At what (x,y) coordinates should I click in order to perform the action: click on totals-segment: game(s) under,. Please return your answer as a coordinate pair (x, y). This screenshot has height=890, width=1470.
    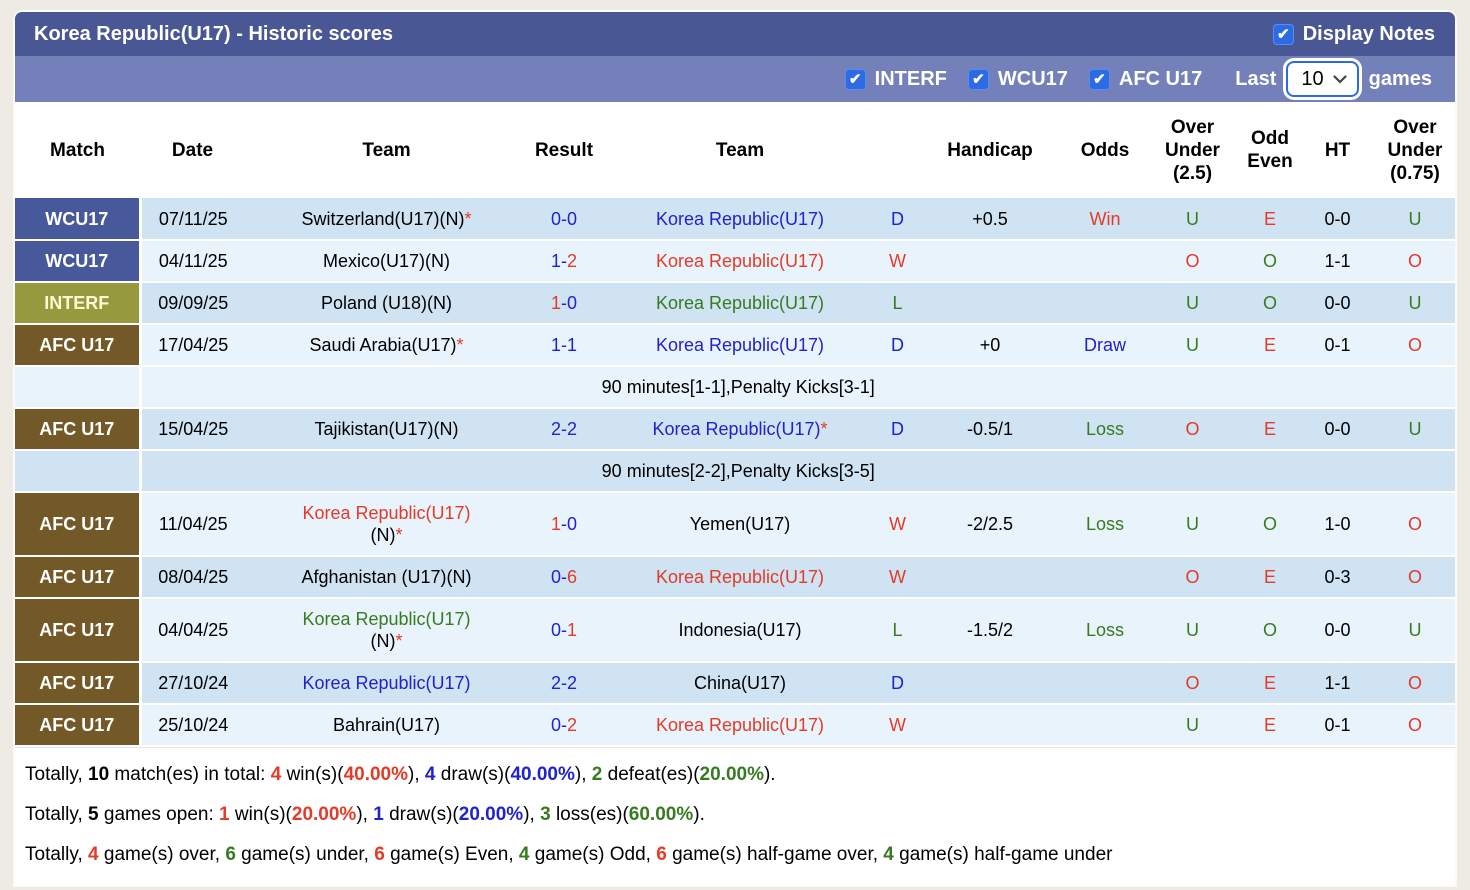
    Looking at the image, I should click on (305, 854).